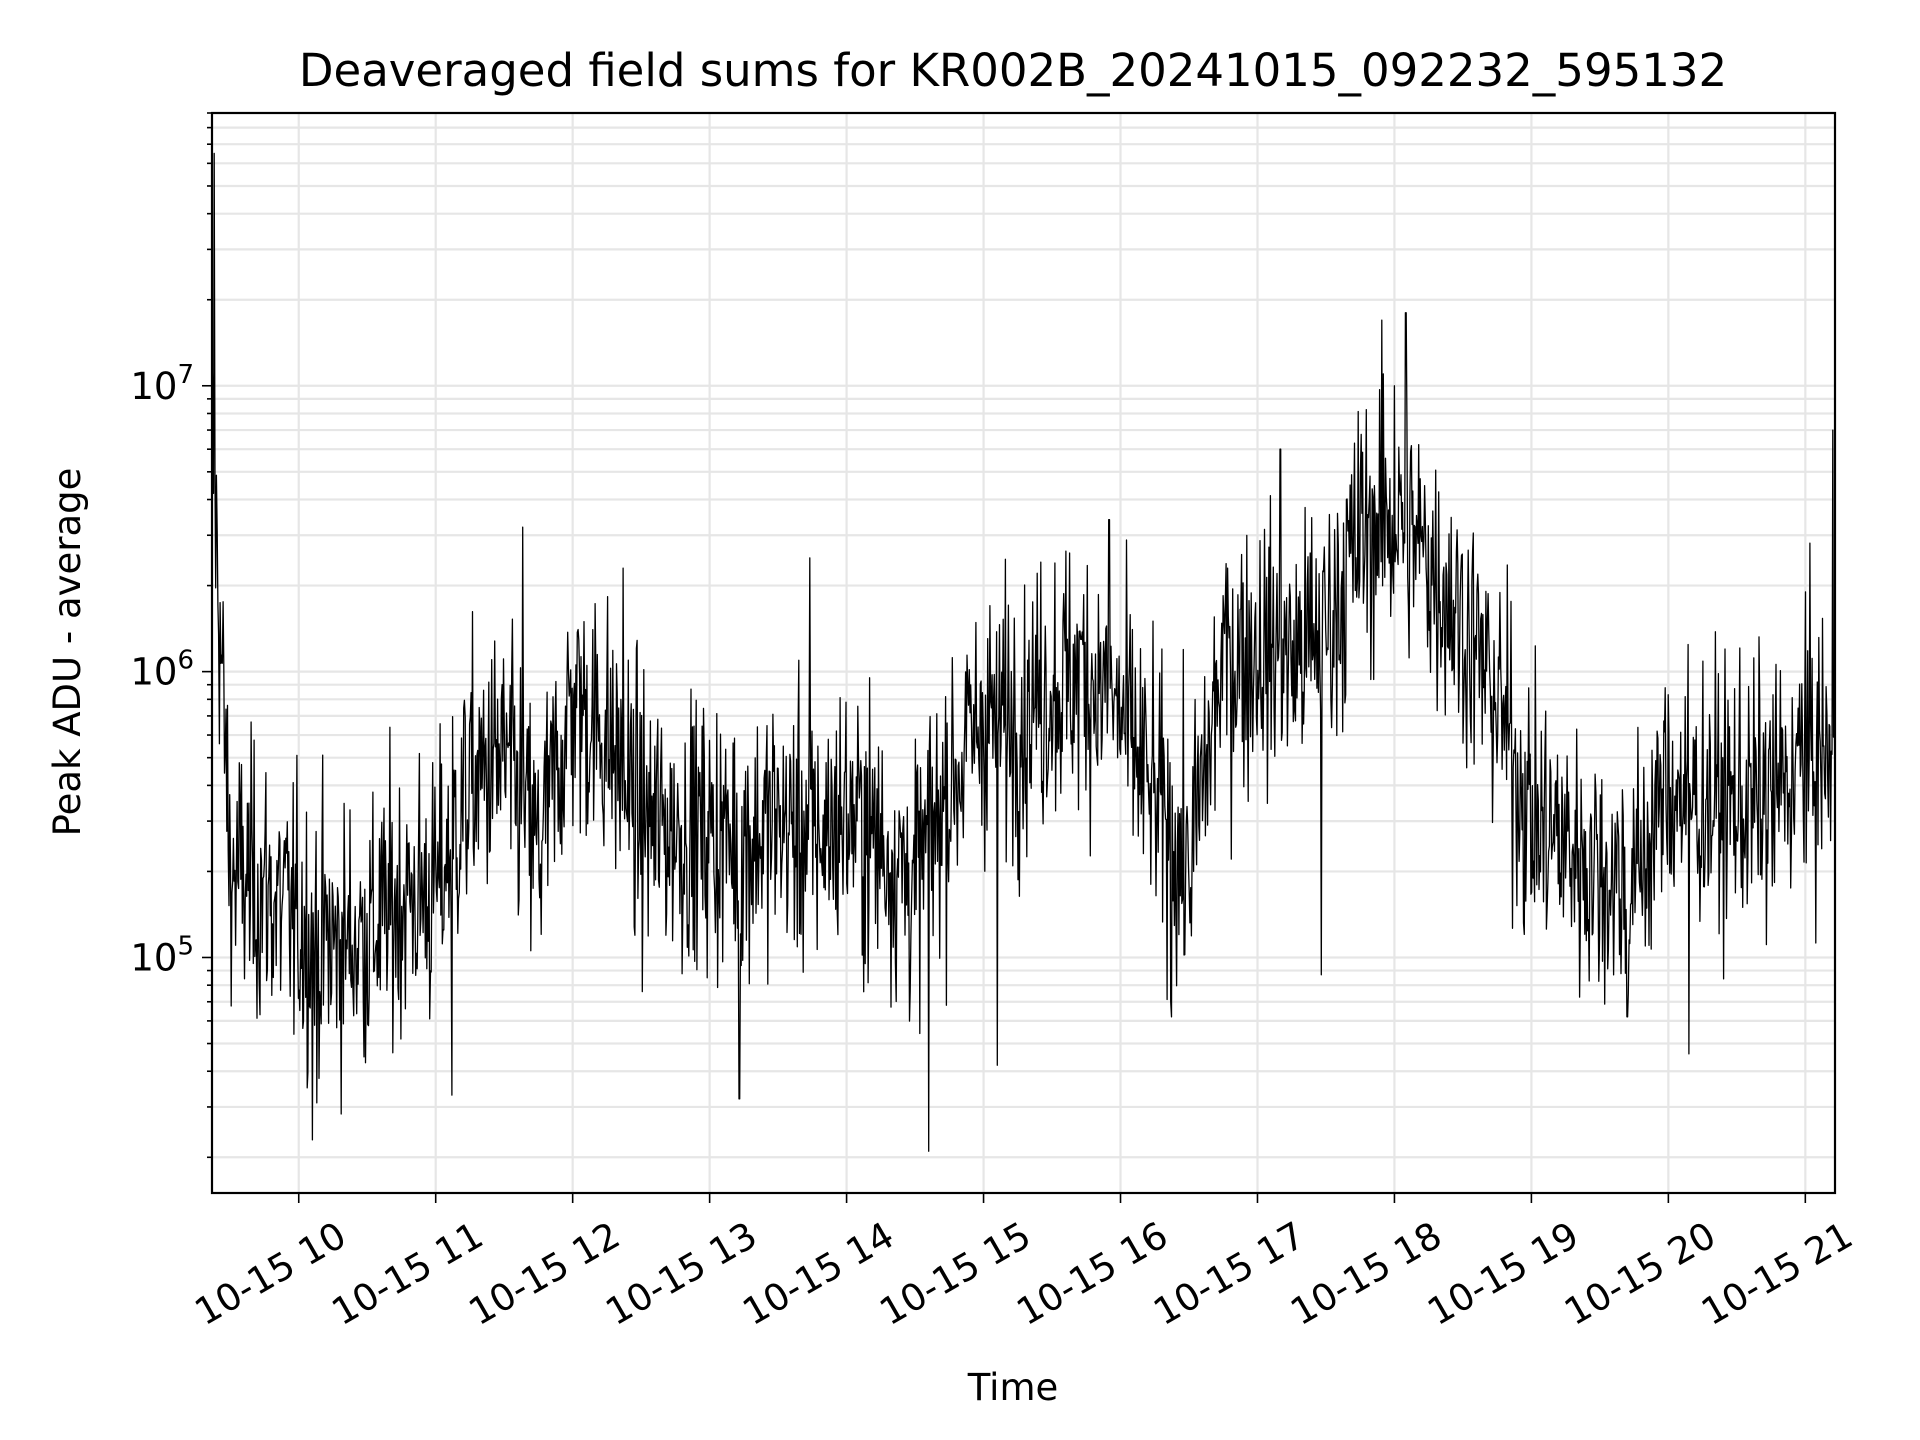 The width and height of the screenshot is (1920, 1440). I want to click on y-axis-label: Peak ADU - average, so click(67, 652).